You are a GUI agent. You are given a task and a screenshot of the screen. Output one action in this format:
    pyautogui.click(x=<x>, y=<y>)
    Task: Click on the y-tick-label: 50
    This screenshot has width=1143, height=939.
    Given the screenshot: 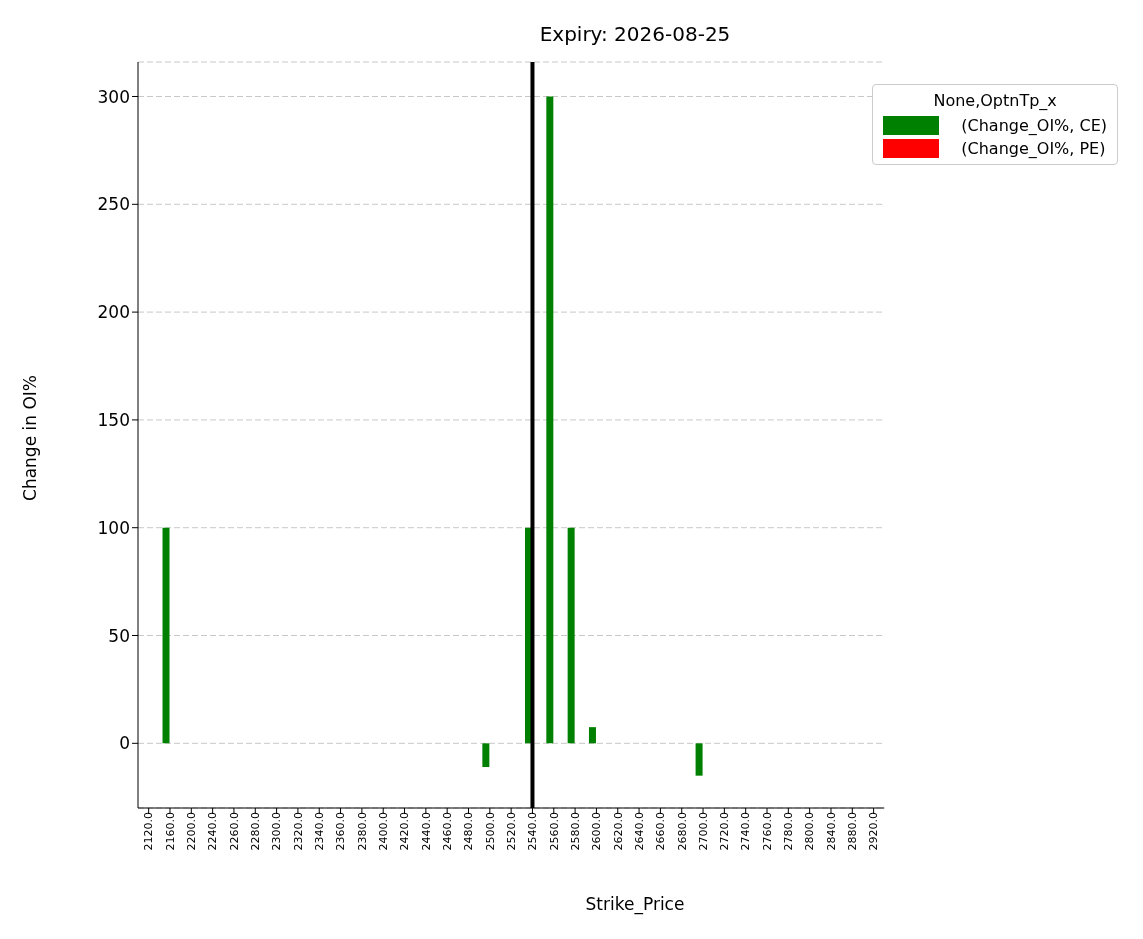 What is the action you would take?
    pyautogui.click(x=119, y=635)
    